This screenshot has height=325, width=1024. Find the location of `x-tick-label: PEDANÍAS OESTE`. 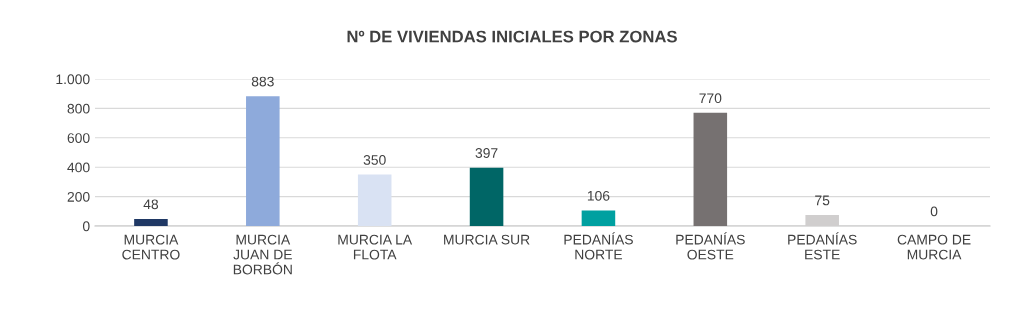

x-tick-label: PEDANÍAS OESTE is located at coordinates (710, 246).